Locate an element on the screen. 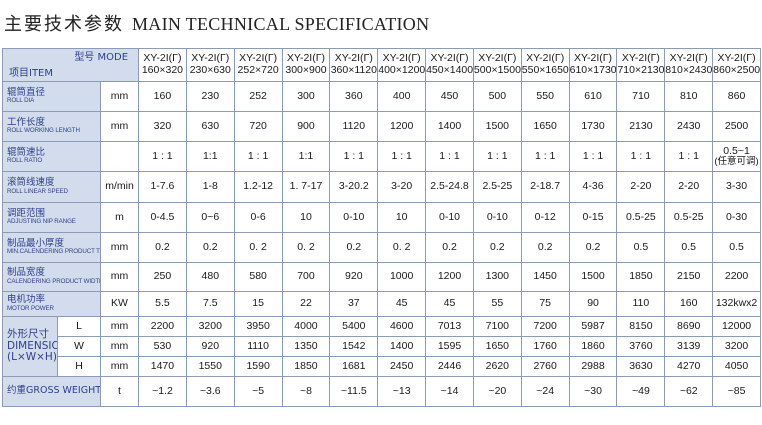  spec-cell: 1300 is located at coordinates (497, 277).